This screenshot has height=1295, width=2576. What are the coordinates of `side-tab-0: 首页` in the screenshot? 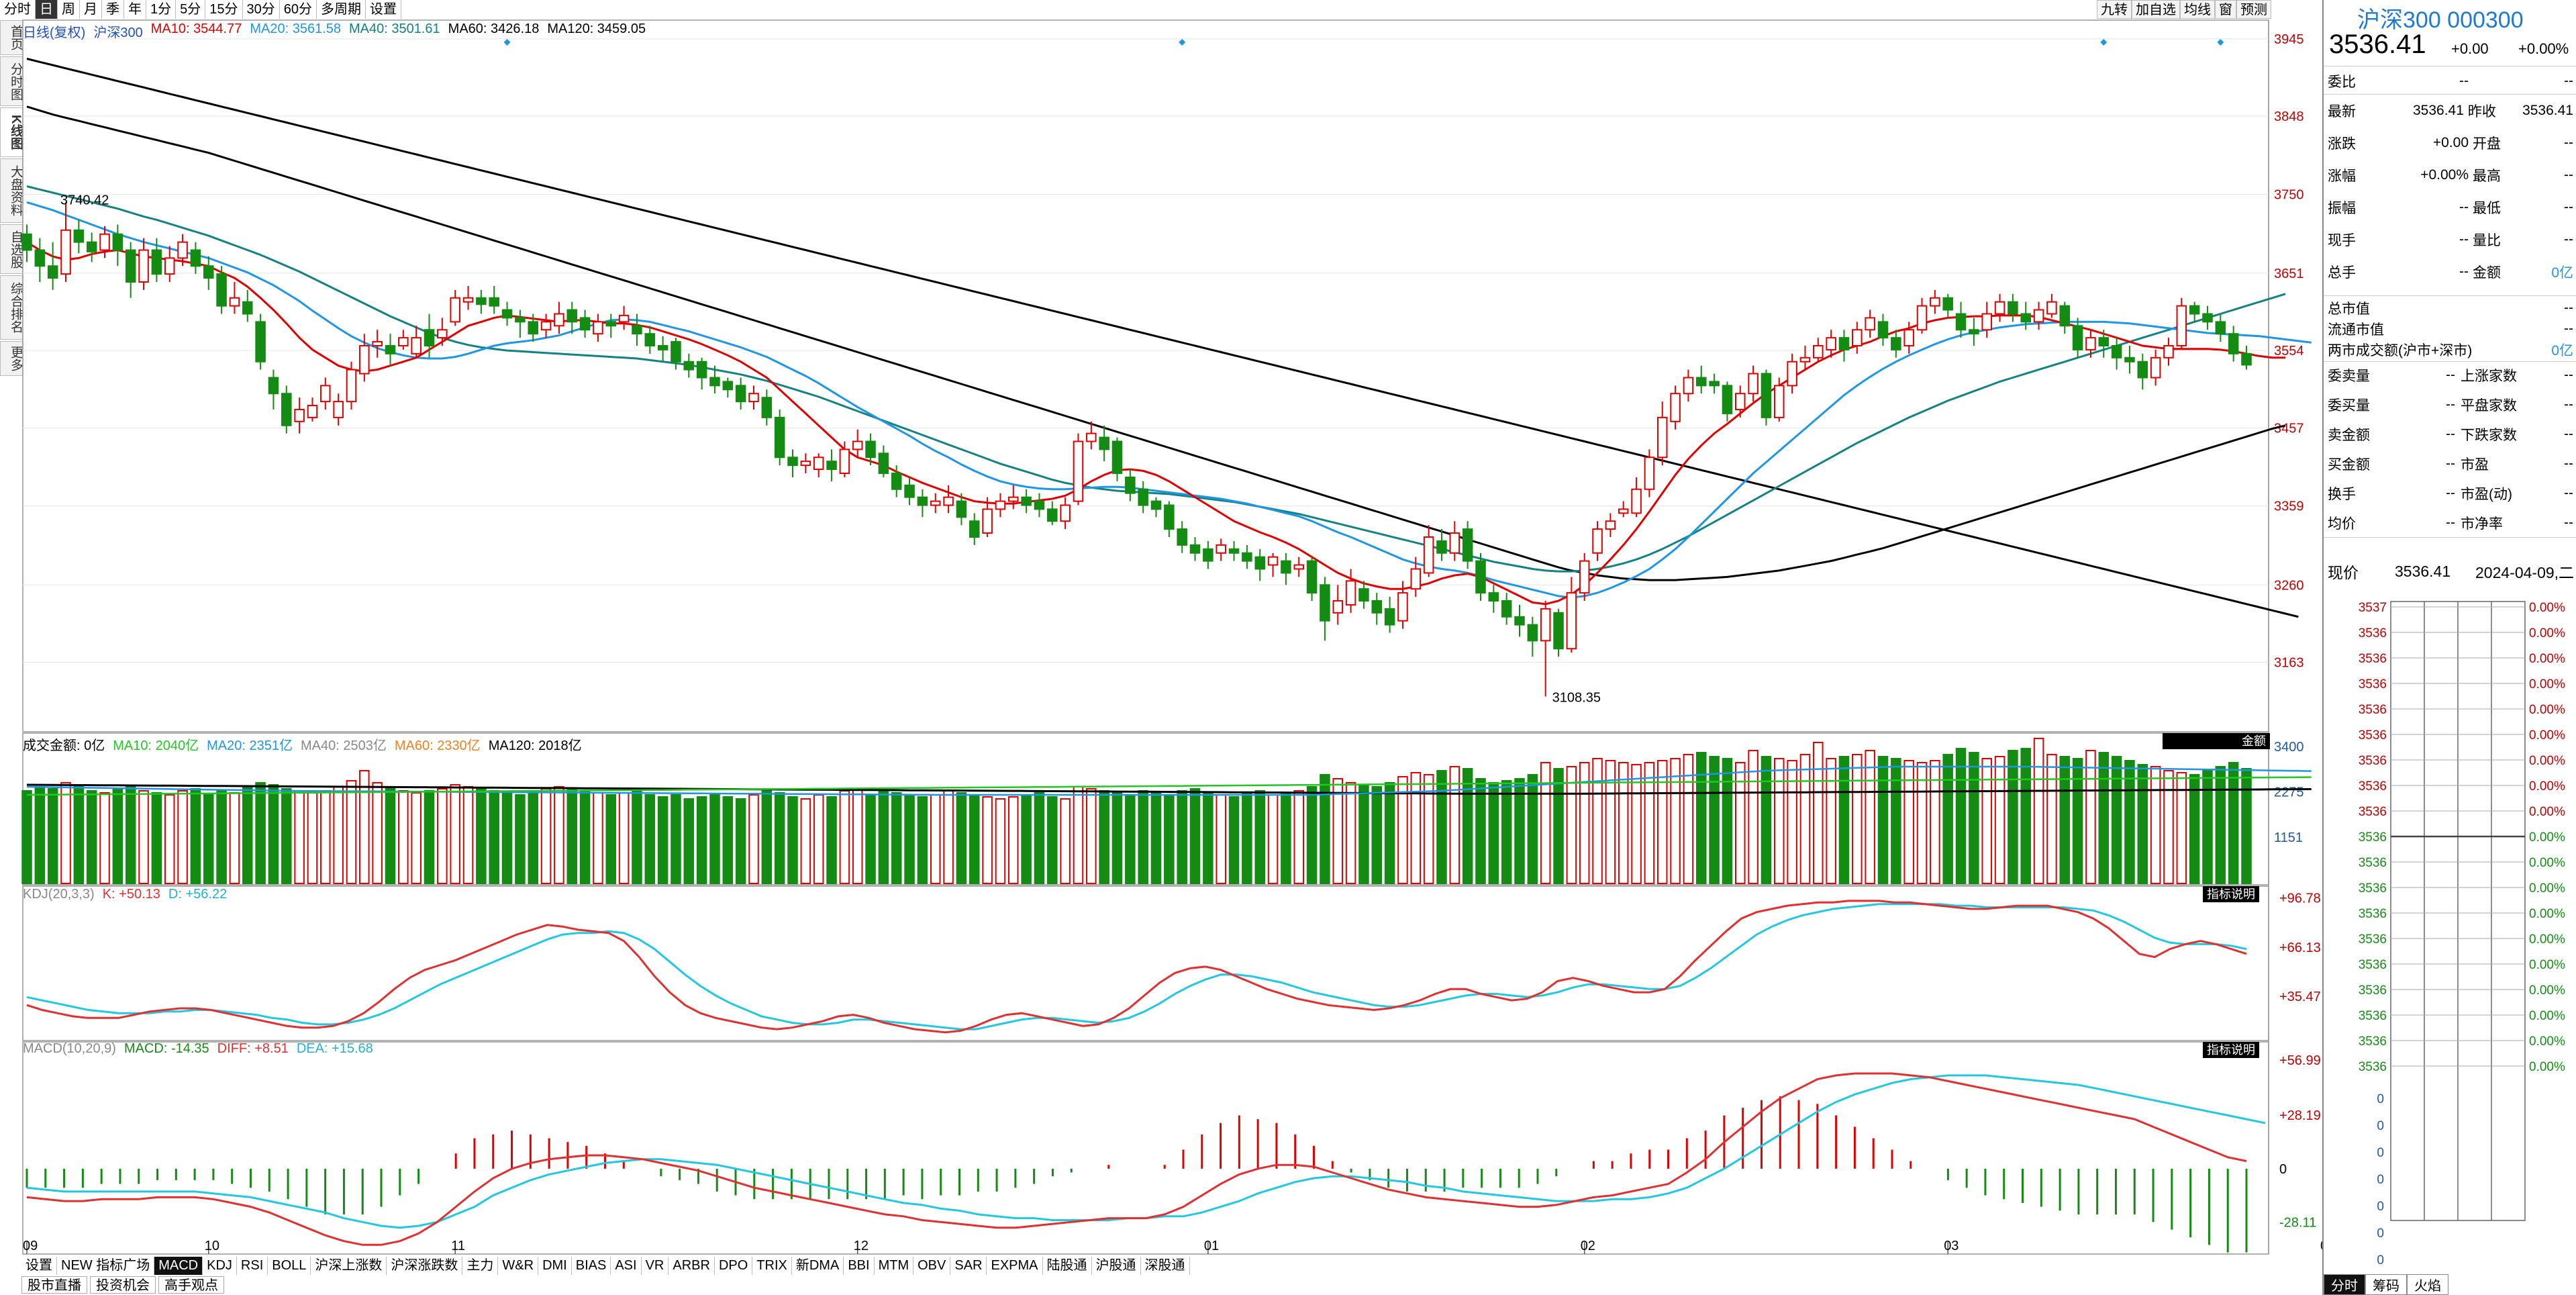 It's located at (11, 38).